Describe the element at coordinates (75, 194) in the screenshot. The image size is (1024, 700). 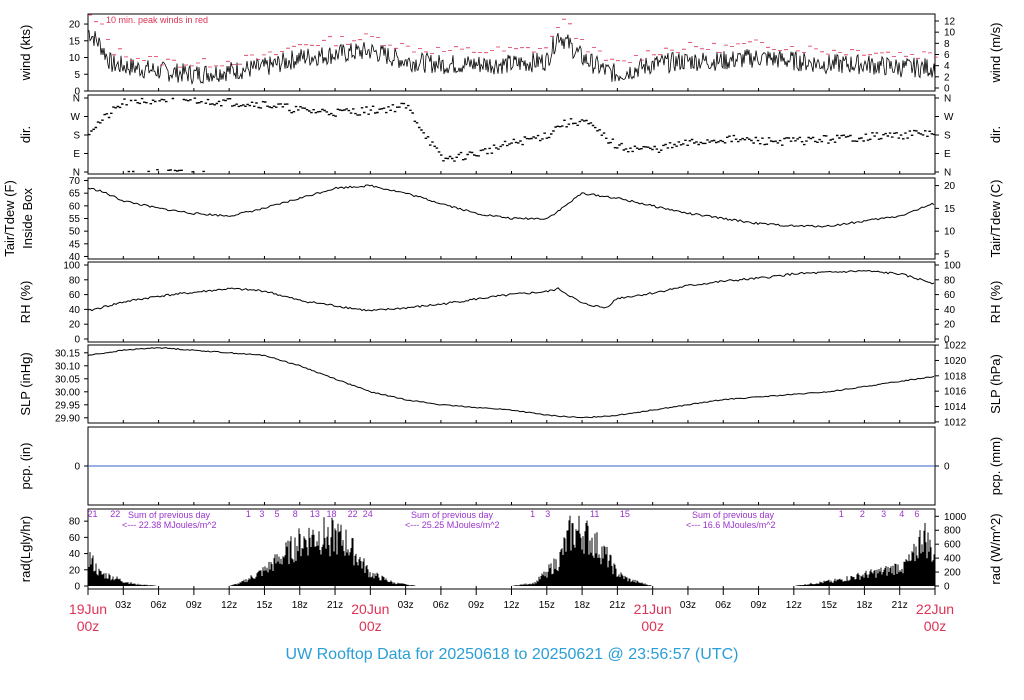
I see `ytick-label-left: 65` at that location.